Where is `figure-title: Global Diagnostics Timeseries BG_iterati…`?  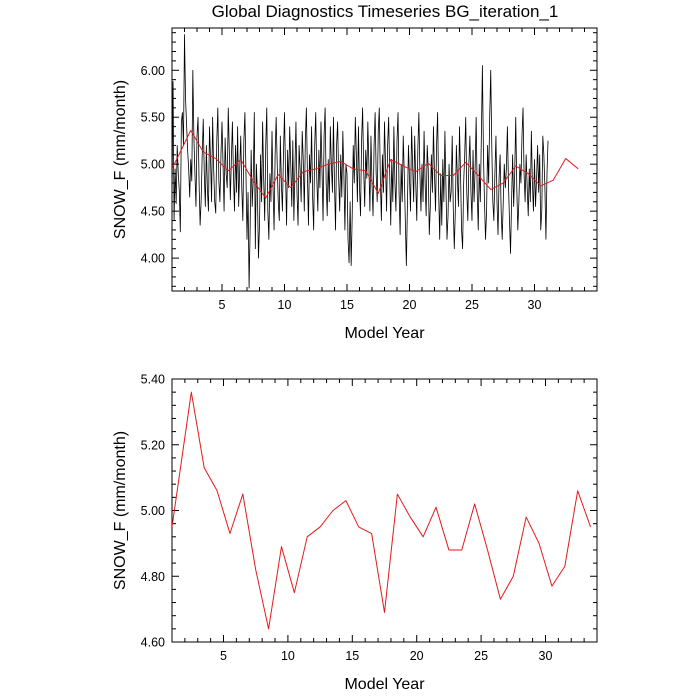
figure-title: Global Diagnostics Timeseries BG_iterati… is located at coordinates (385, 11).